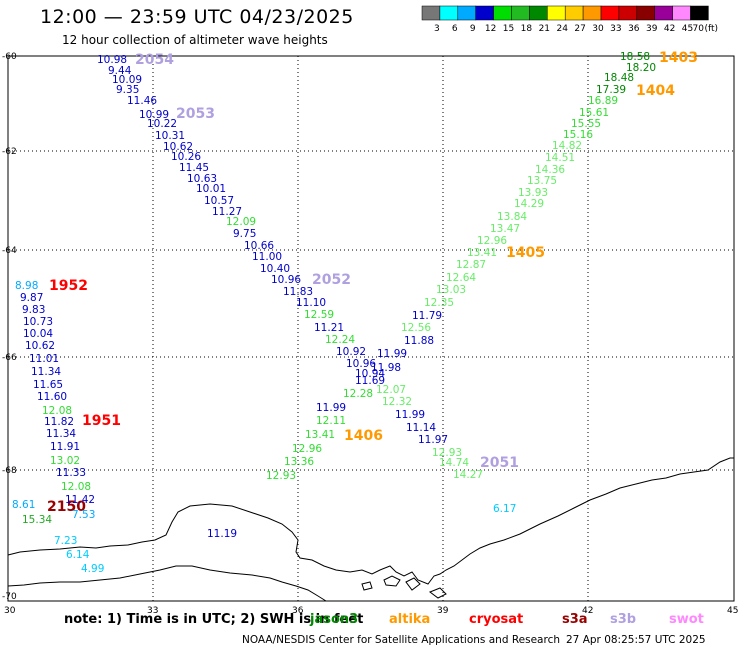 The width and height of the screenshot is (740, 650). What do you see at coordinates (281, 476) in the screenshot?
I see `wave-height-value: 12.93` at bounding box center [281, 476].